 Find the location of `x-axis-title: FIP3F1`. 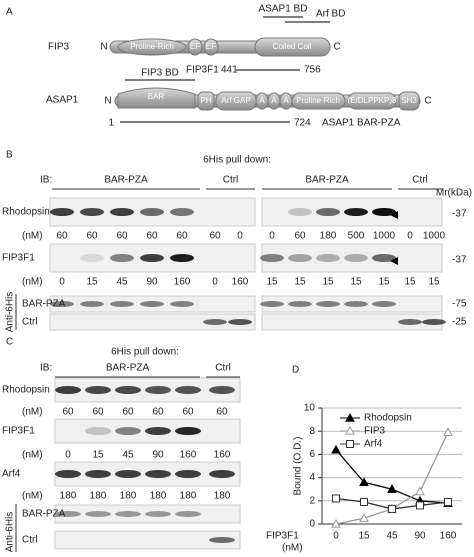

x-axis-title: FIP3F1 is located at coordinates (282, 536).